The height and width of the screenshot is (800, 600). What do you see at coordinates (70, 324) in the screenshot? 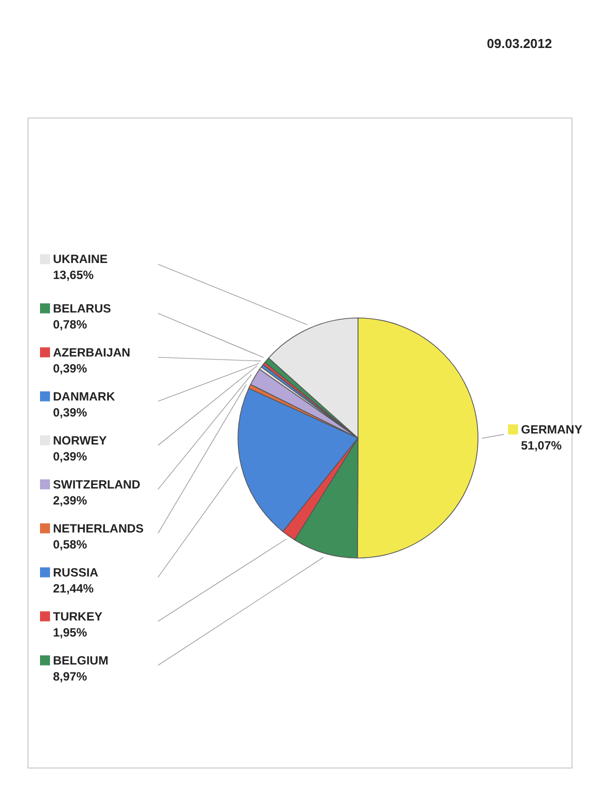
I see `data-label: 0,78%` at bounding box center [70, 324].